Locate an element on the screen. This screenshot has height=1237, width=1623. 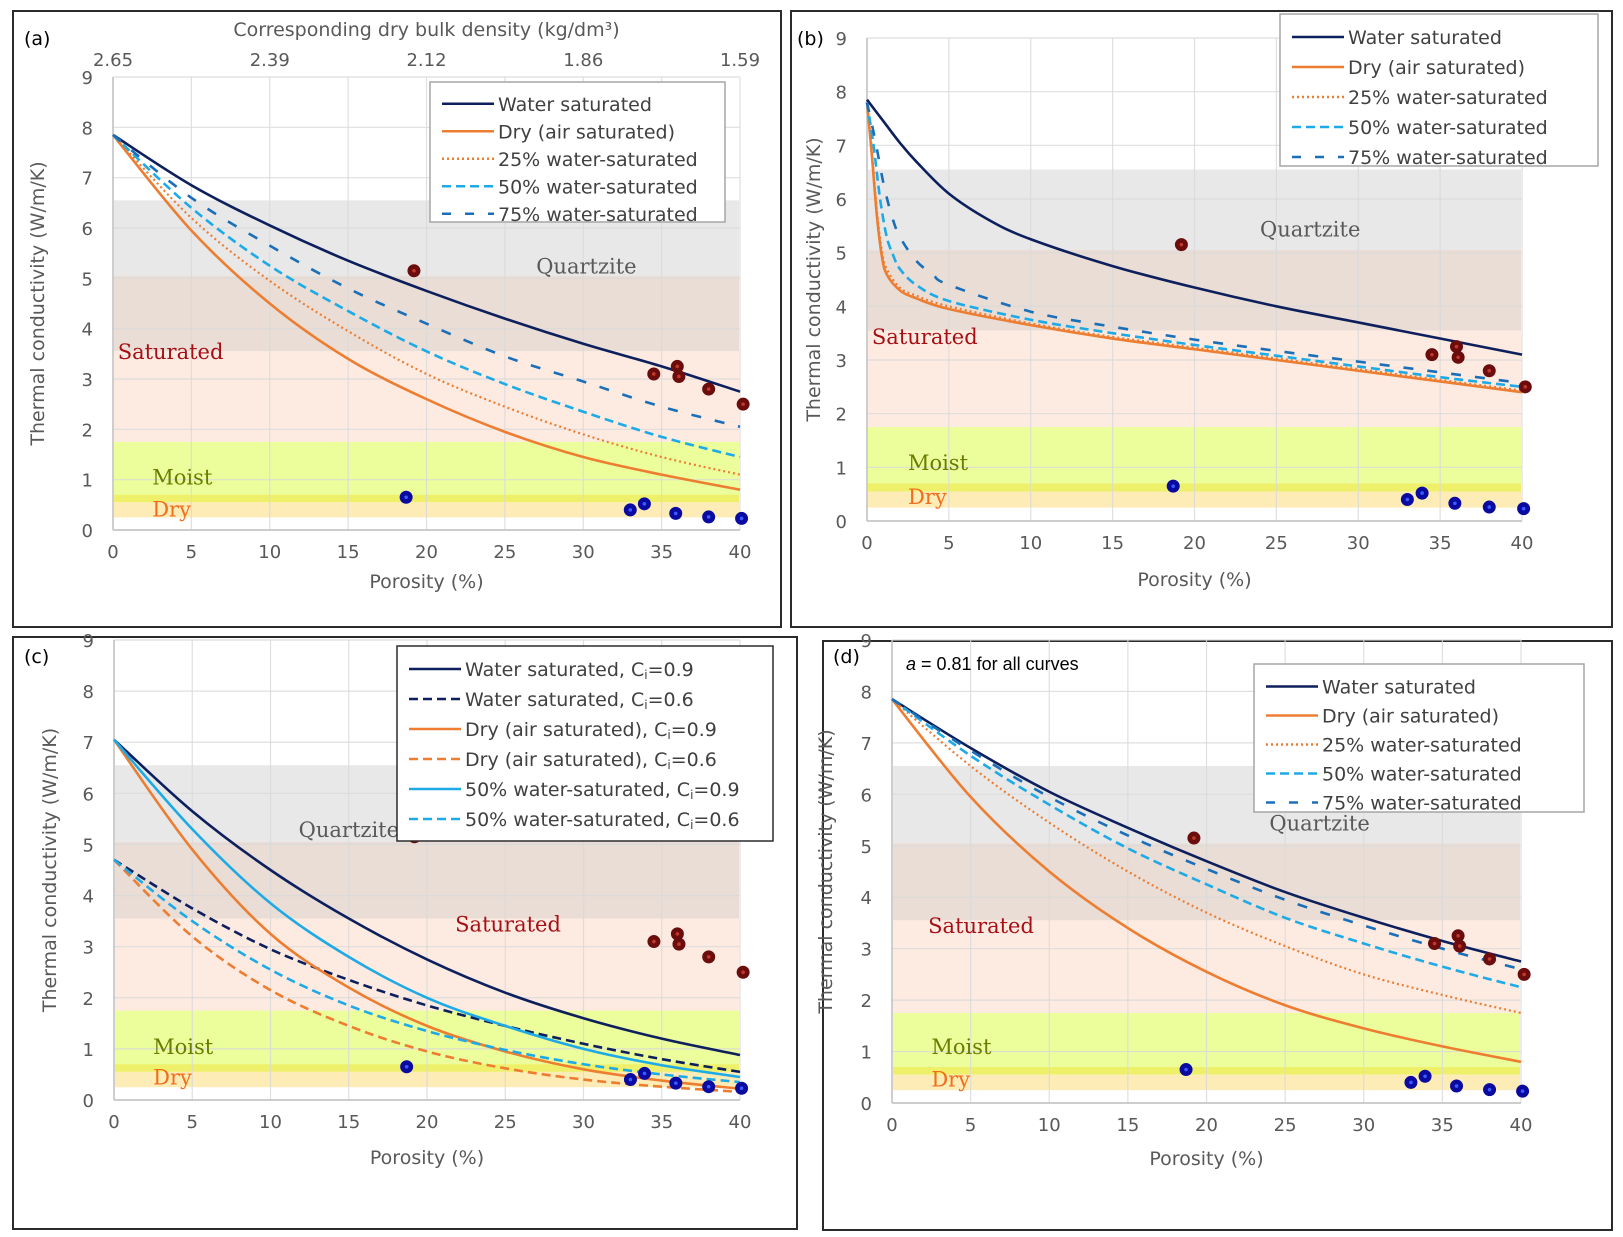
legend-label-0: Water saturated, Ci=0.9 is located at coordinates (579, 670).